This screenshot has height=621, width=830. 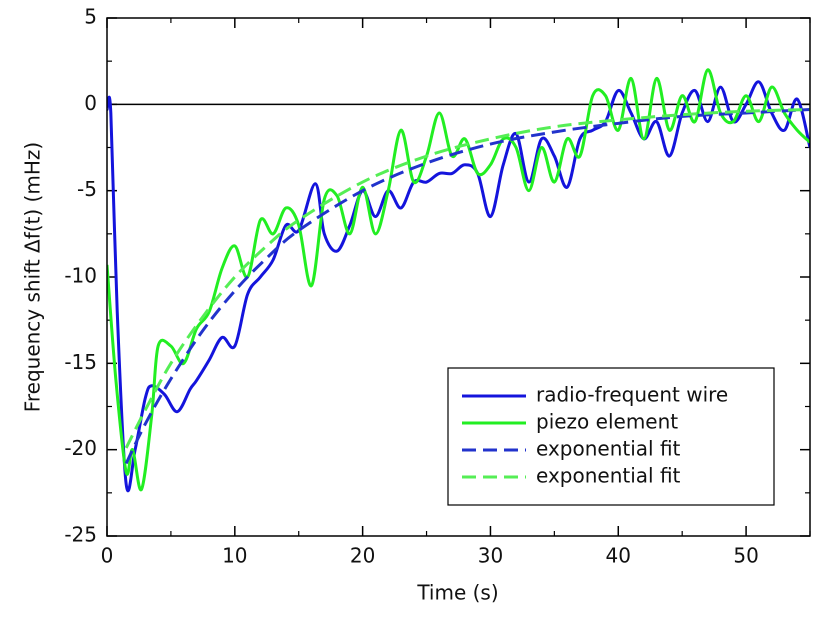 What do you see at coordinates (80, 362) in the screenshot?
I see `y-tick-label: -15` at bounding box center [80, 362].